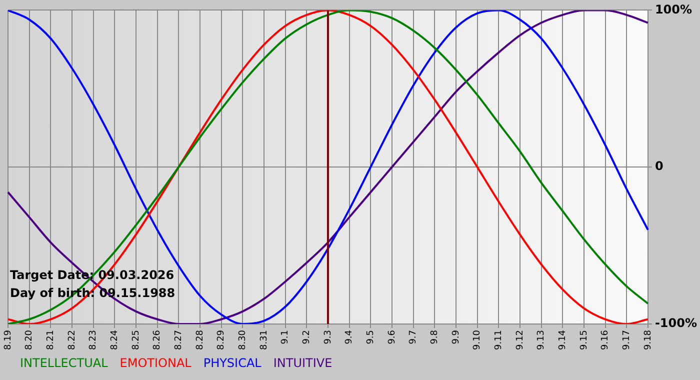 Image resolution: width=700 pixels, height=380 pixels. Describe the element at coordinates (605, 340) in the screenshot. I see `x-tick-label: 9.16` at that location.